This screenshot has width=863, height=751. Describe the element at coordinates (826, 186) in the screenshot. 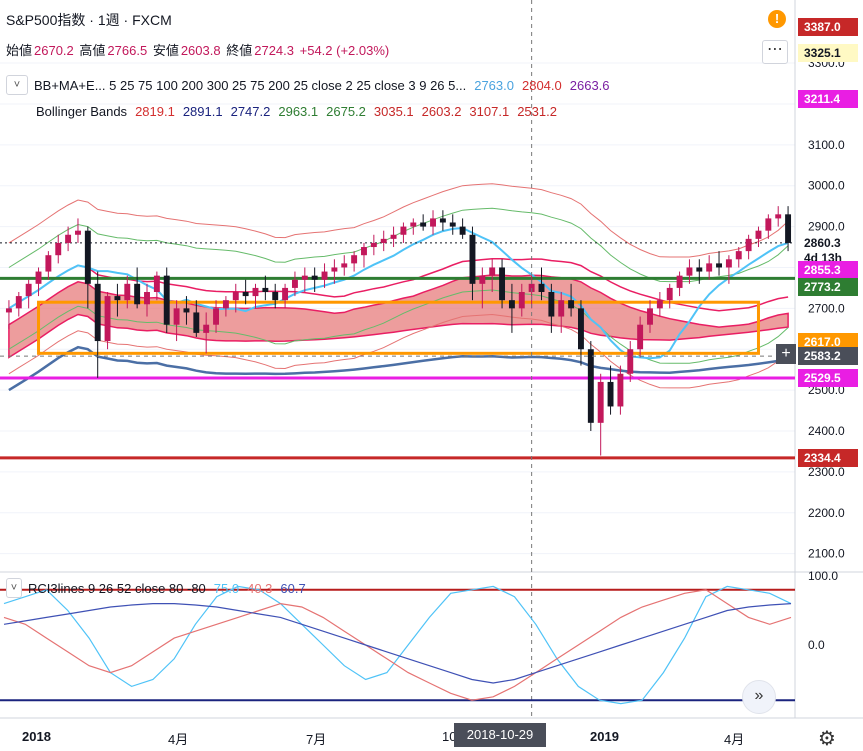

I see `y-tick-label: 3000.0` at that location.